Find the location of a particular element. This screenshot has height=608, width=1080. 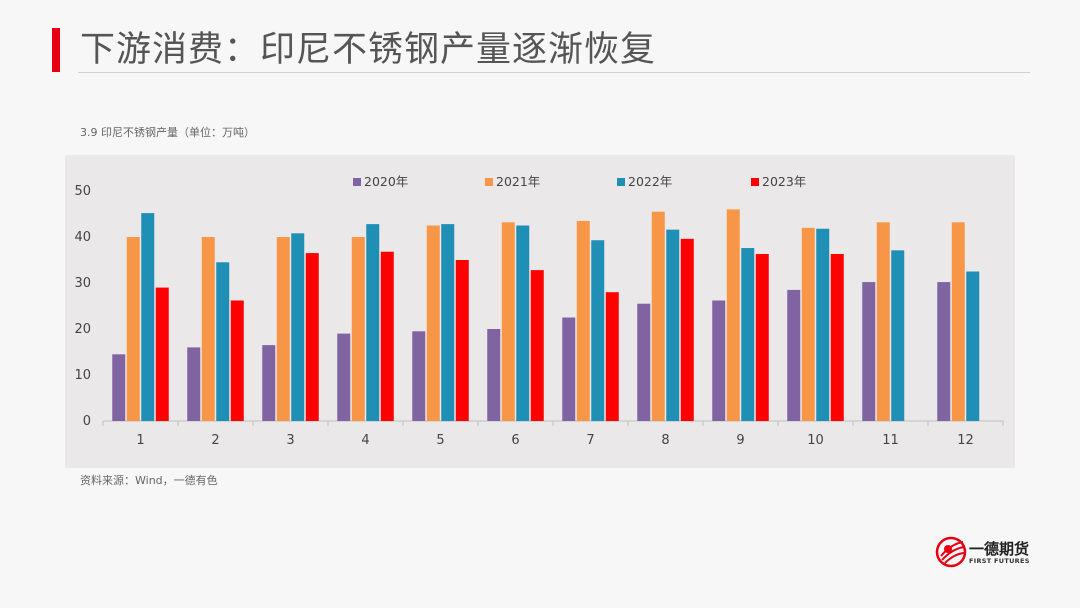

legend-swatch-2021年 is located at coordinates (489, 182).